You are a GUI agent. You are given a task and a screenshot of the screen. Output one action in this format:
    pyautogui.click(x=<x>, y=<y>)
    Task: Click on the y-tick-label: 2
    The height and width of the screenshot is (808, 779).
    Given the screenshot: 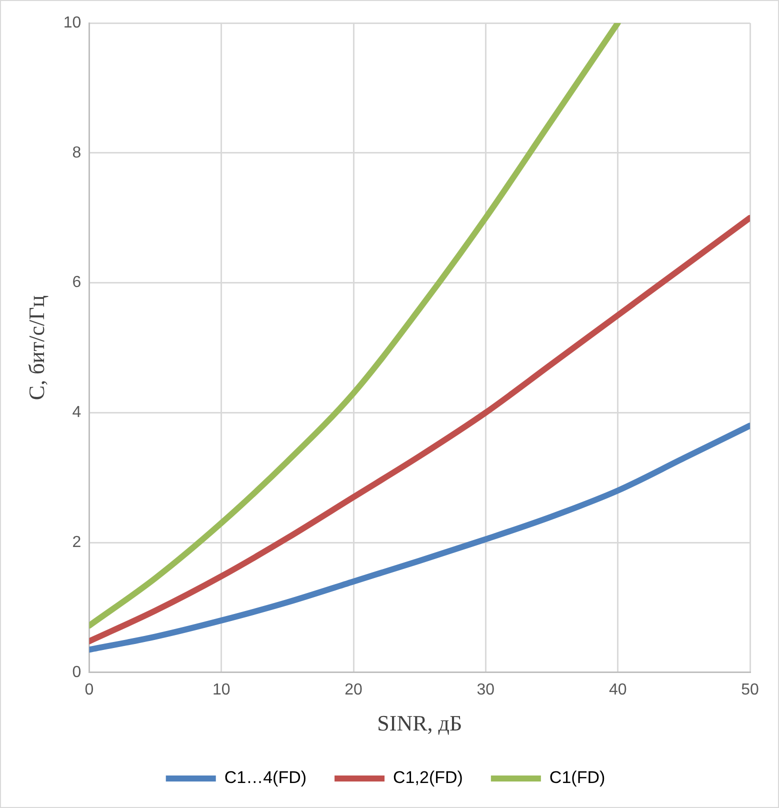 What is the action you would take?
    pyautogui.click(x=77, y=542)
    